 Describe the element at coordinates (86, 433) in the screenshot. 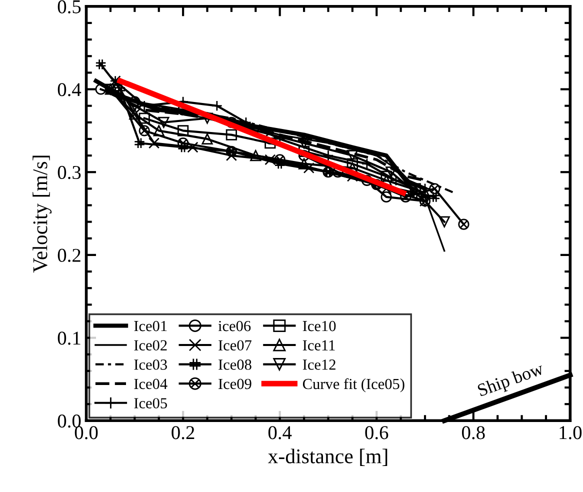

I see `x-tick-label: 0.0` at that location.